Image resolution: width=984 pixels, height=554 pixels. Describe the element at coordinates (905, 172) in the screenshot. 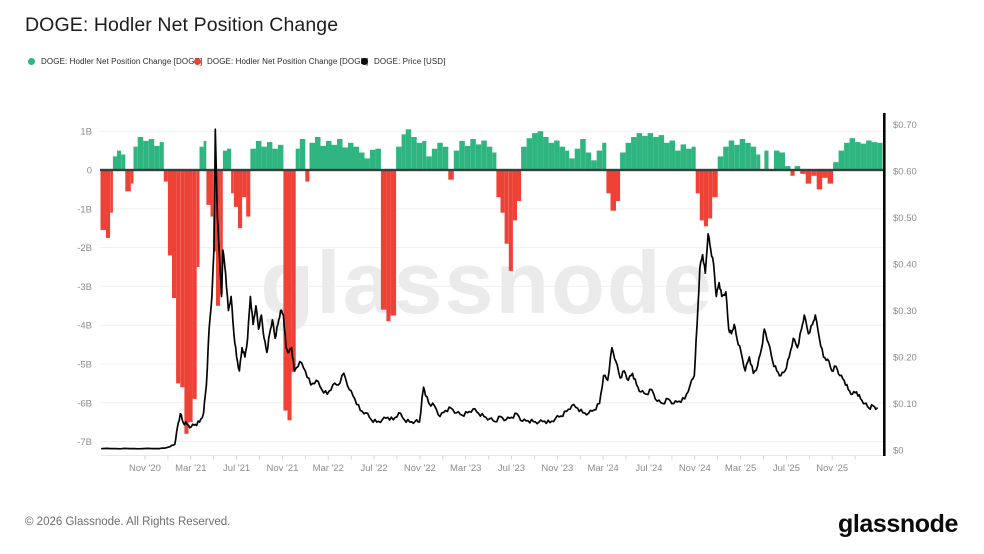

I see `svg-text: $0.60` at that location.